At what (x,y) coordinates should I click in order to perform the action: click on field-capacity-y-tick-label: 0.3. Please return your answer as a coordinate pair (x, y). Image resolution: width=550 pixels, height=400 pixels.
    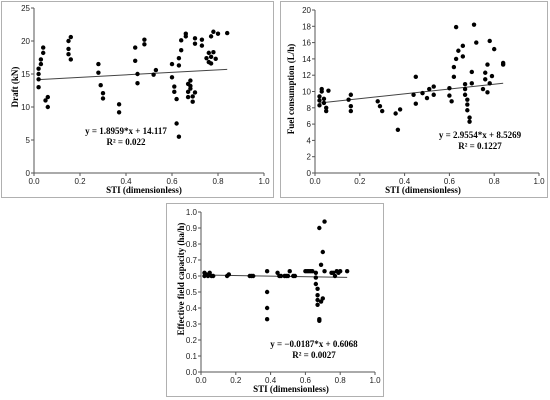
    Looking at the image, I should click on (192, 324).